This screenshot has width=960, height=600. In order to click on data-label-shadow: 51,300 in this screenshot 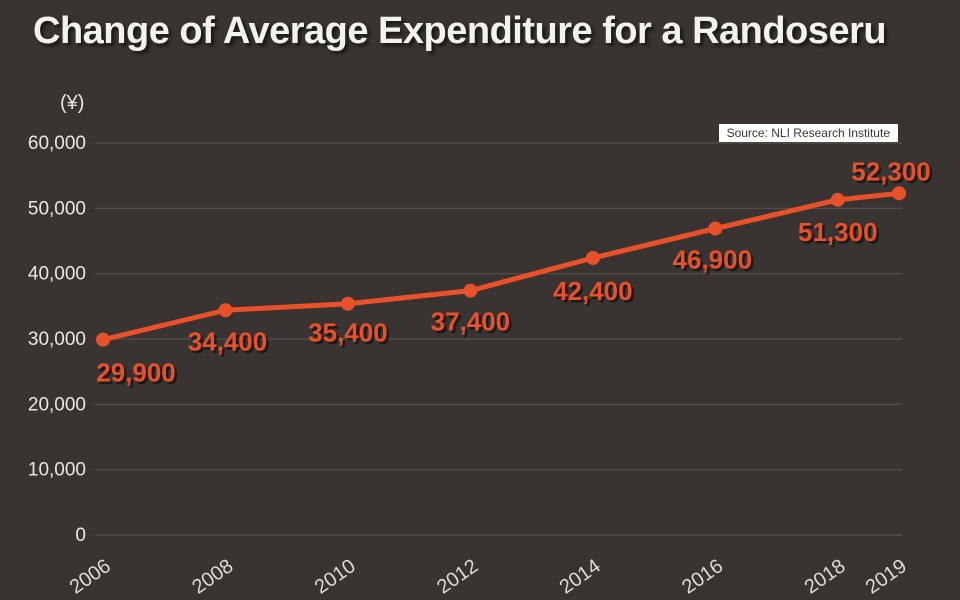, I will do `click(841, 234)`.